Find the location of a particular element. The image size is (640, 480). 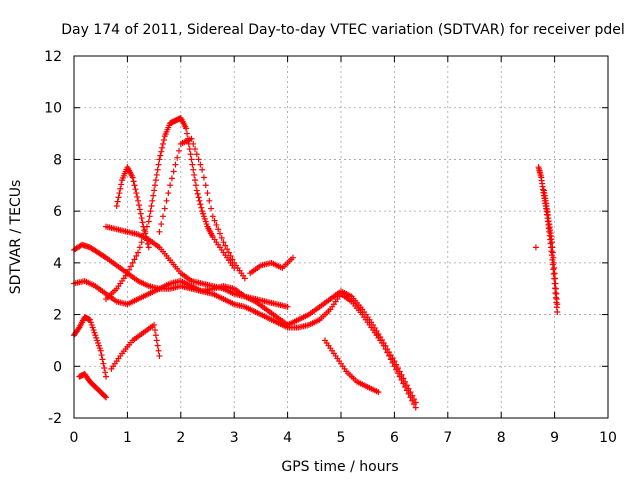

y-tick-label: 4 is located at coordinates (57, 264).